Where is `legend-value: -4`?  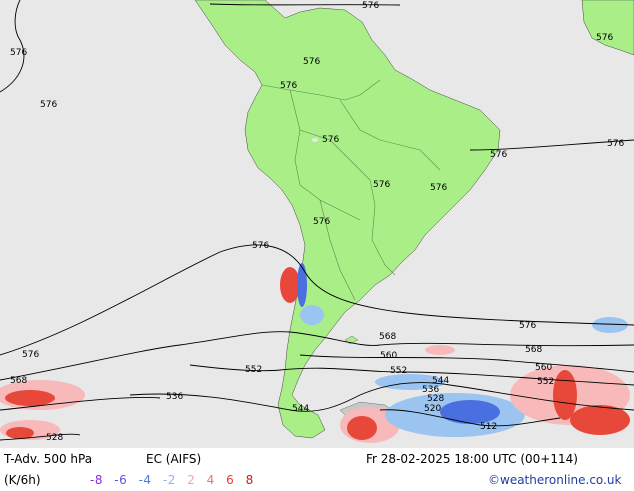
legend-value: -4 is located at coordinates (145, 480).